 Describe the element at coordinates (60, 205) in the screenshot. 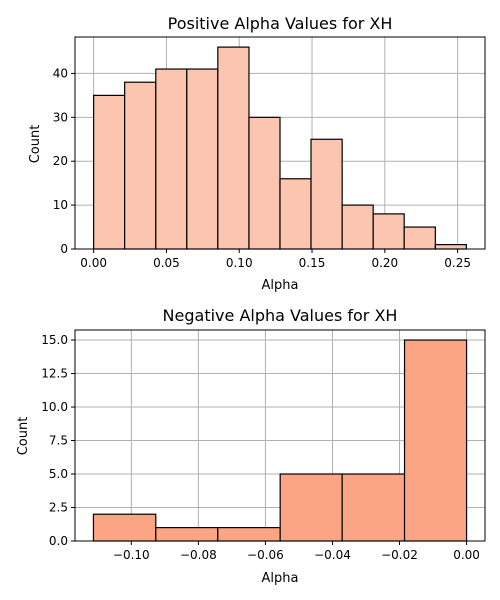

I see `y-tick-label: 10` at that location.